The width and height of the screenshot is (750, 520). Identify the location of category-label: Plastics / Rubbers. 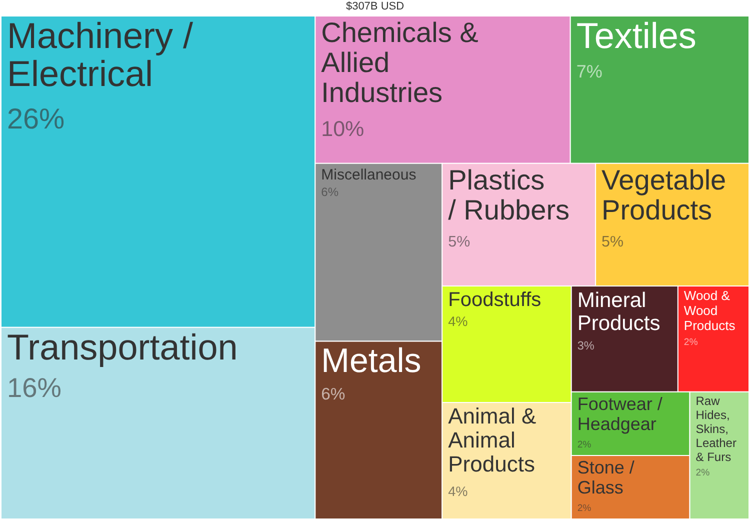
(509, 195).